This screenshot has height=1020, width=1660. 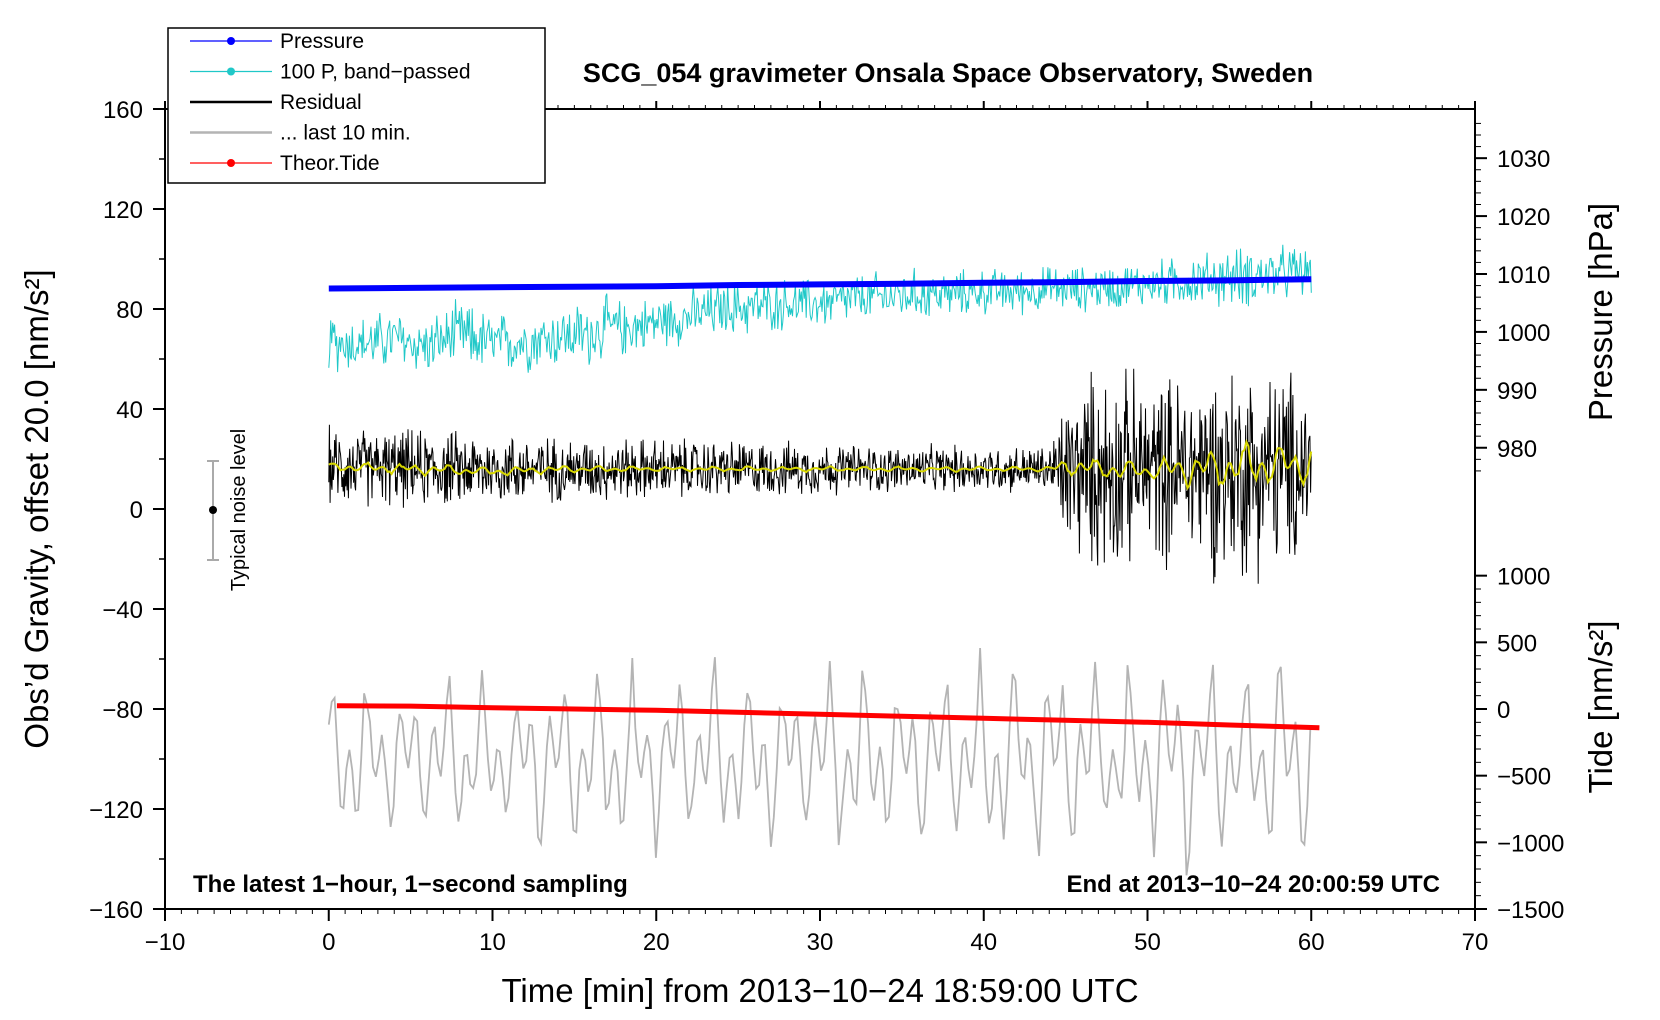 I want to click on x-tick-label: 0, so click(x=328, y=942).